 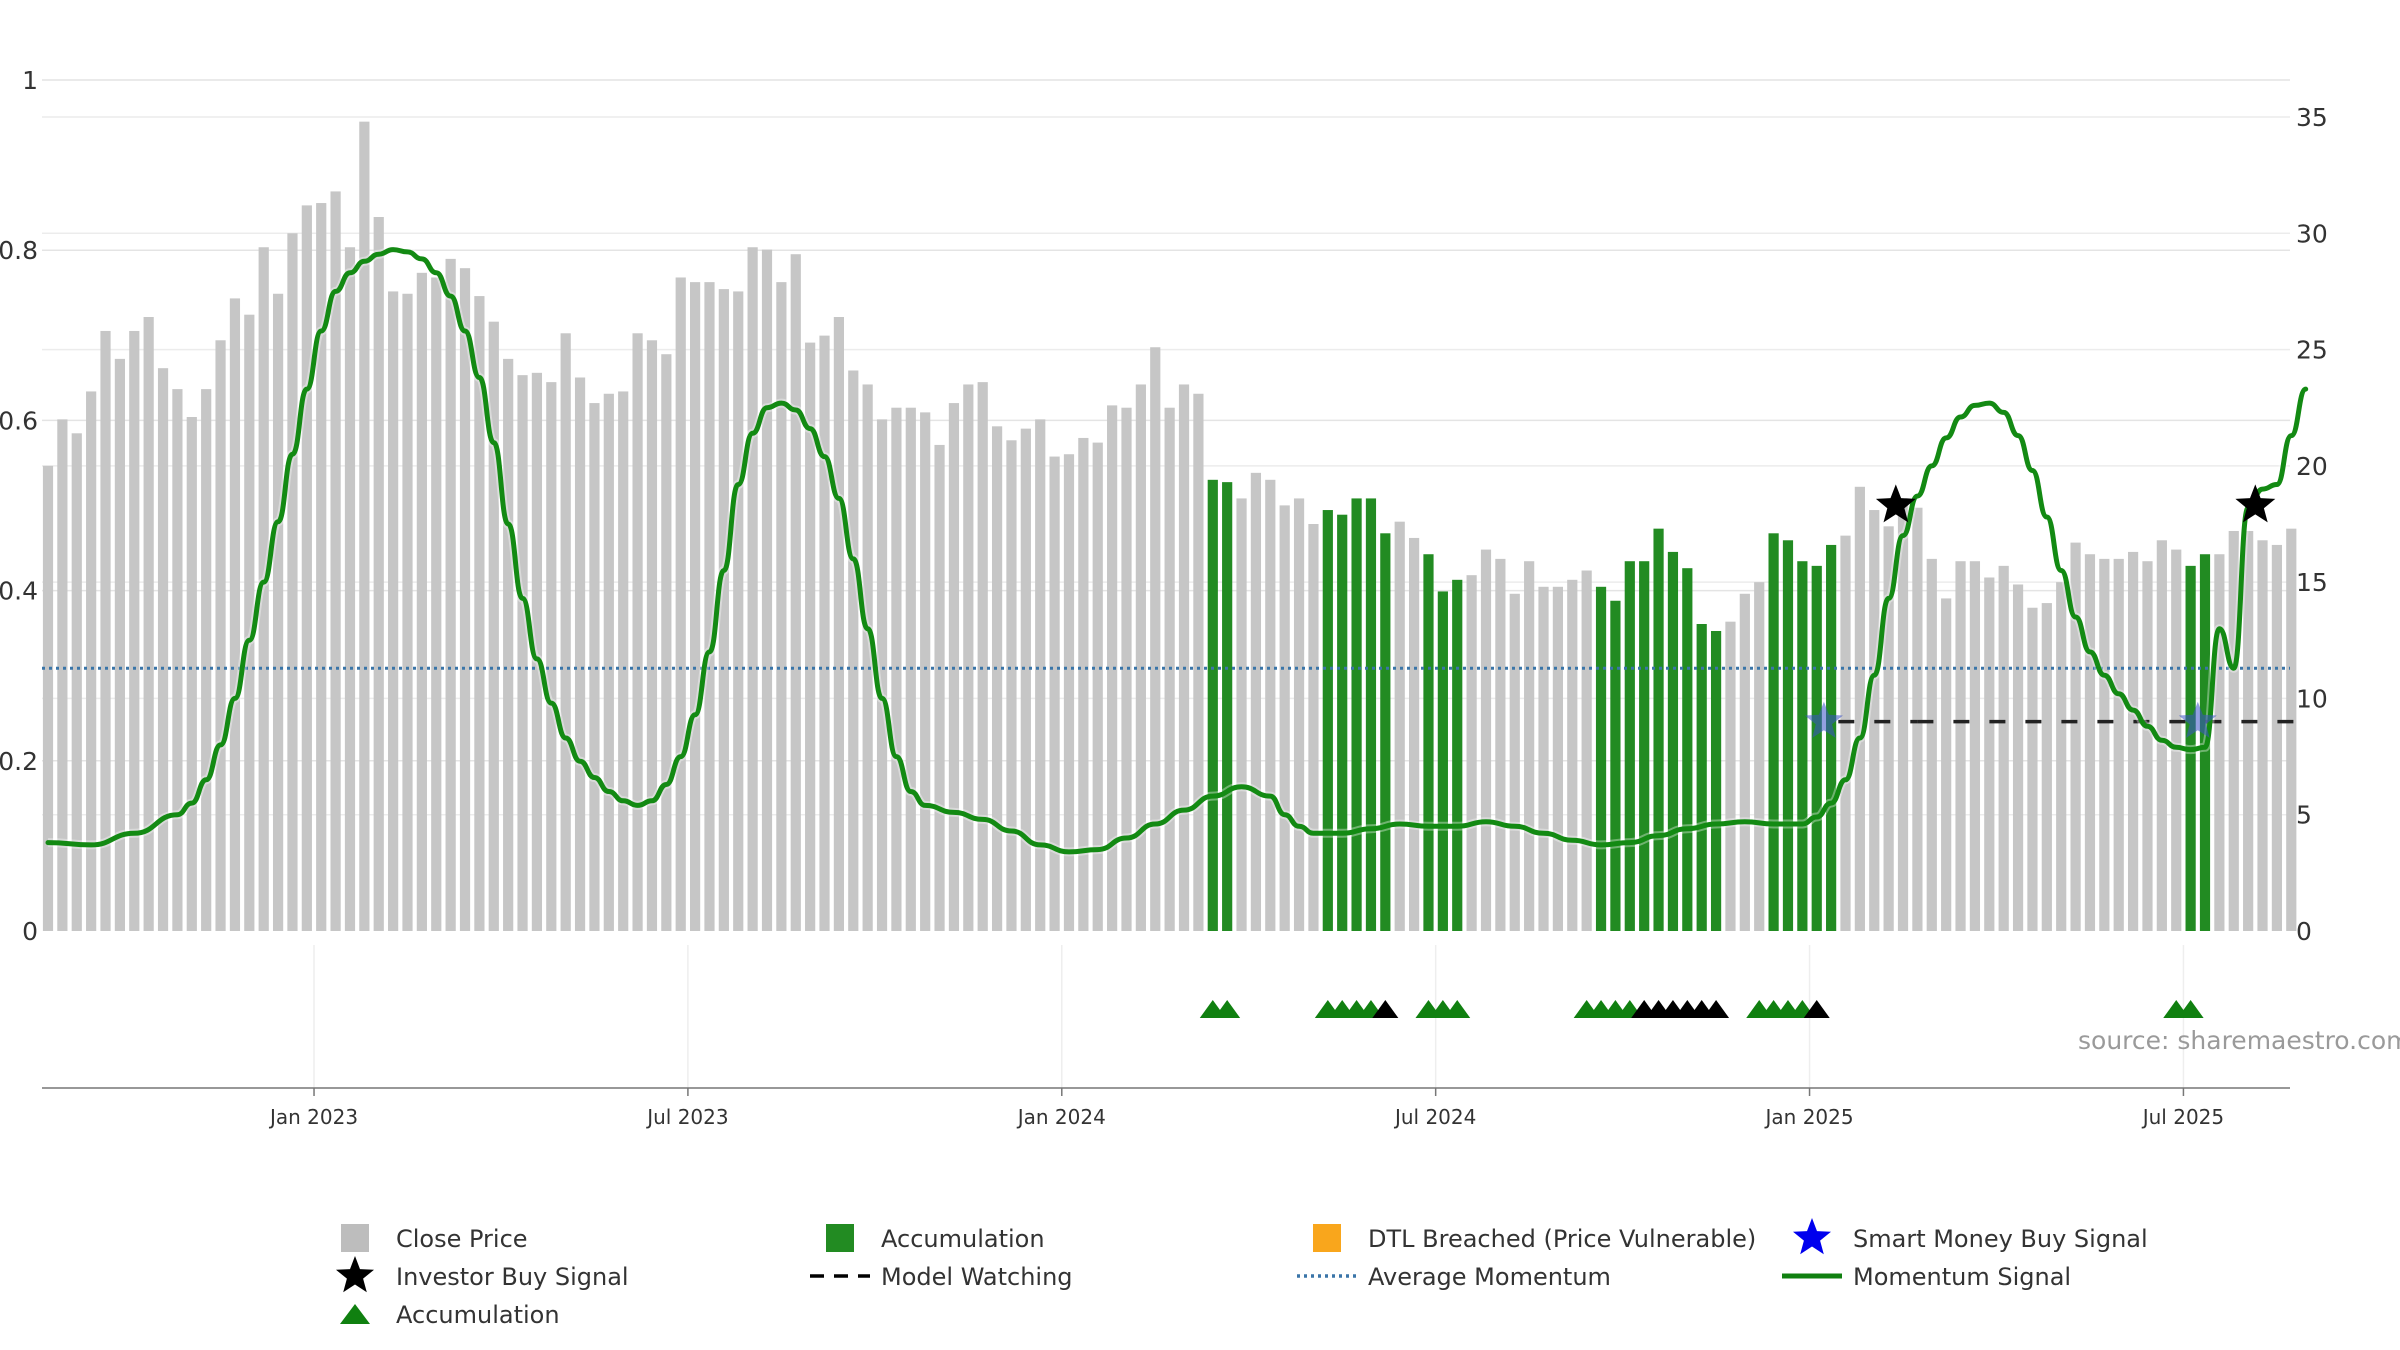 What do you see at coordinates (686, 1117) in the screenshot?
I see `x-tick-label: Jul 2023` at bounding box center [686, 1117].